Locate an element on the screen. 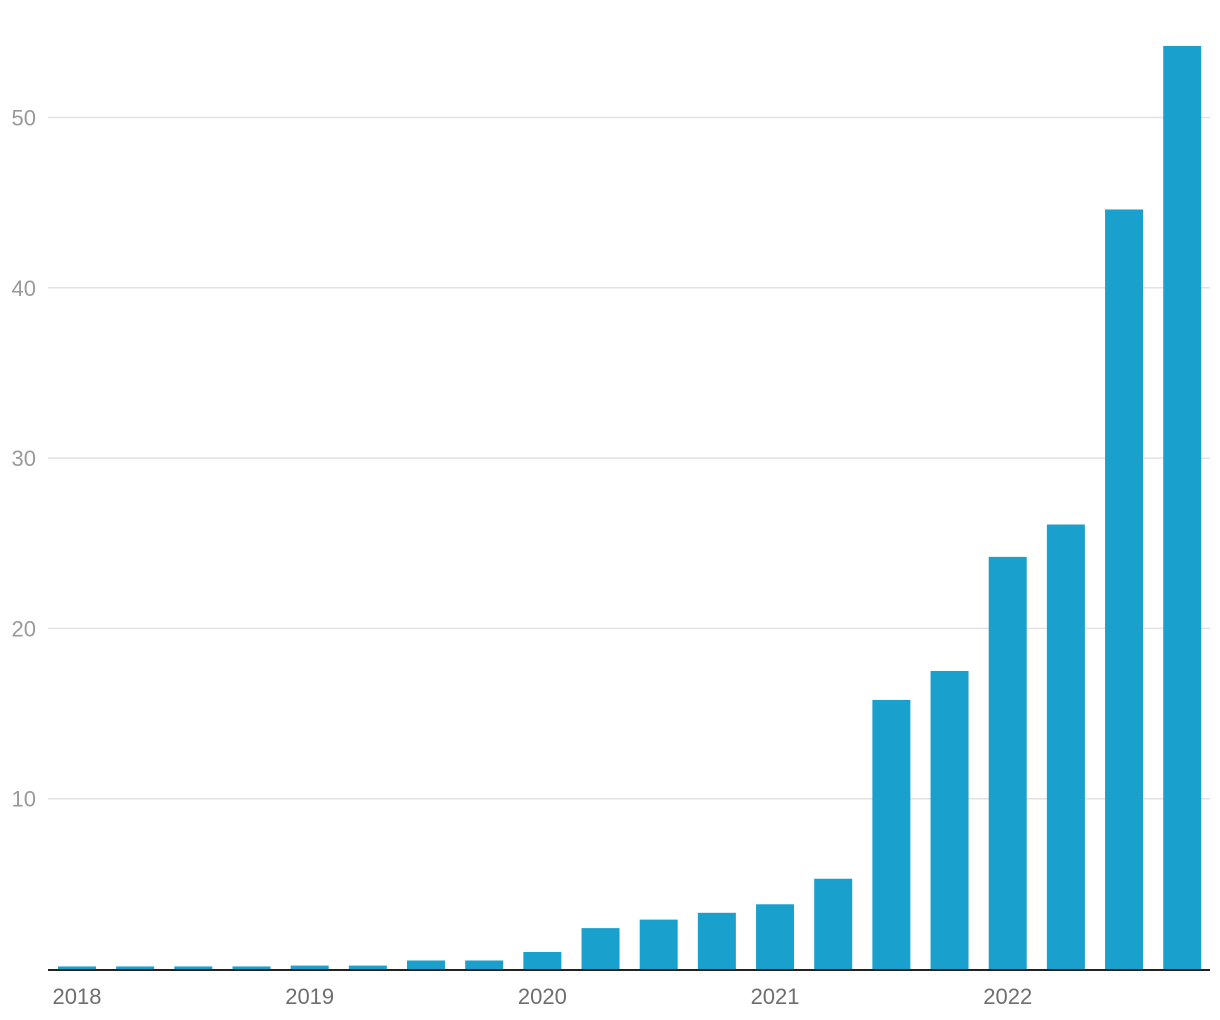 The height and width of the screenshot is (1020, 1220). y-tick-label: 20 is located at coordinates (24, 628).